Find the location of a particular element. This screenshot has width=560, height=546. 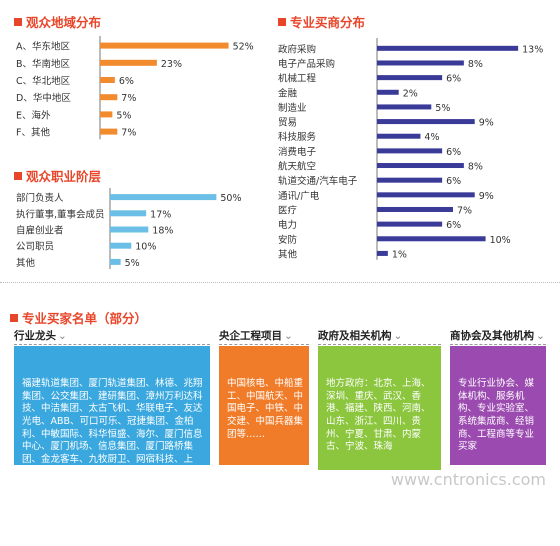

category-label: 部门负责人 is located at coordinates (40, 198).